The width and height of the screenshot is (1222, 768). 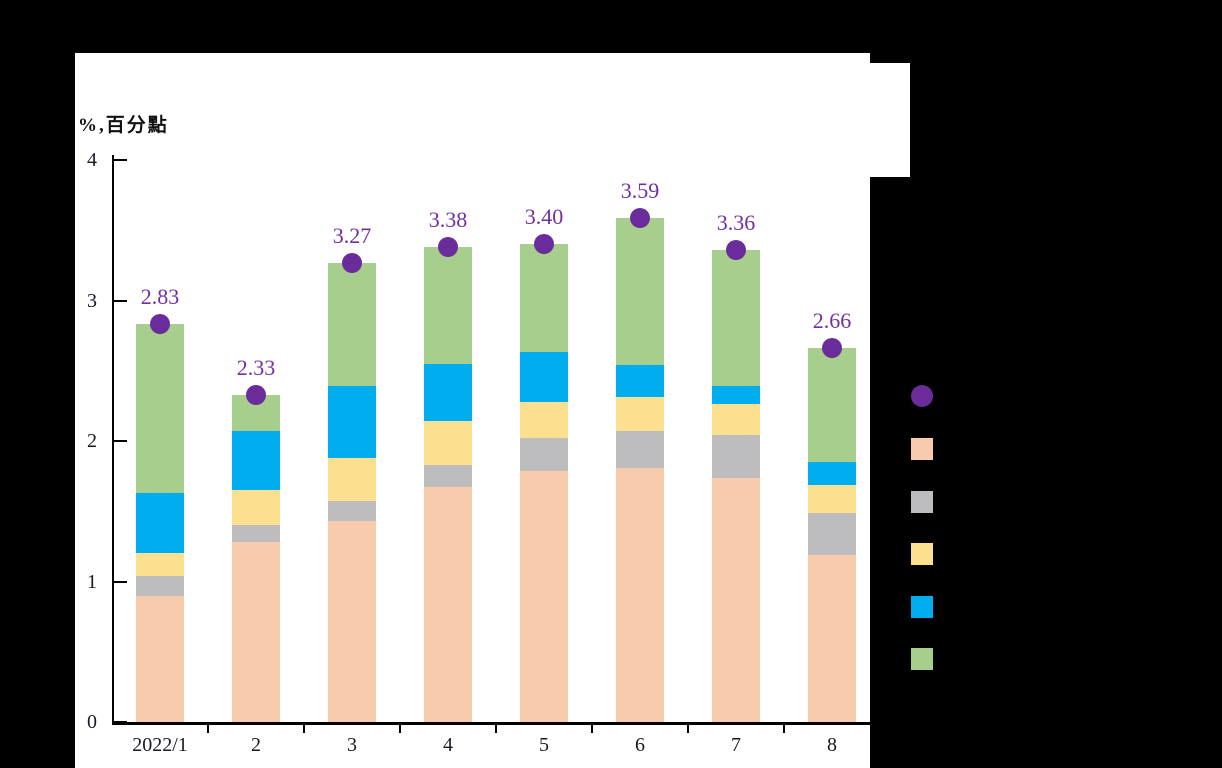 I want to click on total-value-label: 2.83, so click(x=160, y=297).